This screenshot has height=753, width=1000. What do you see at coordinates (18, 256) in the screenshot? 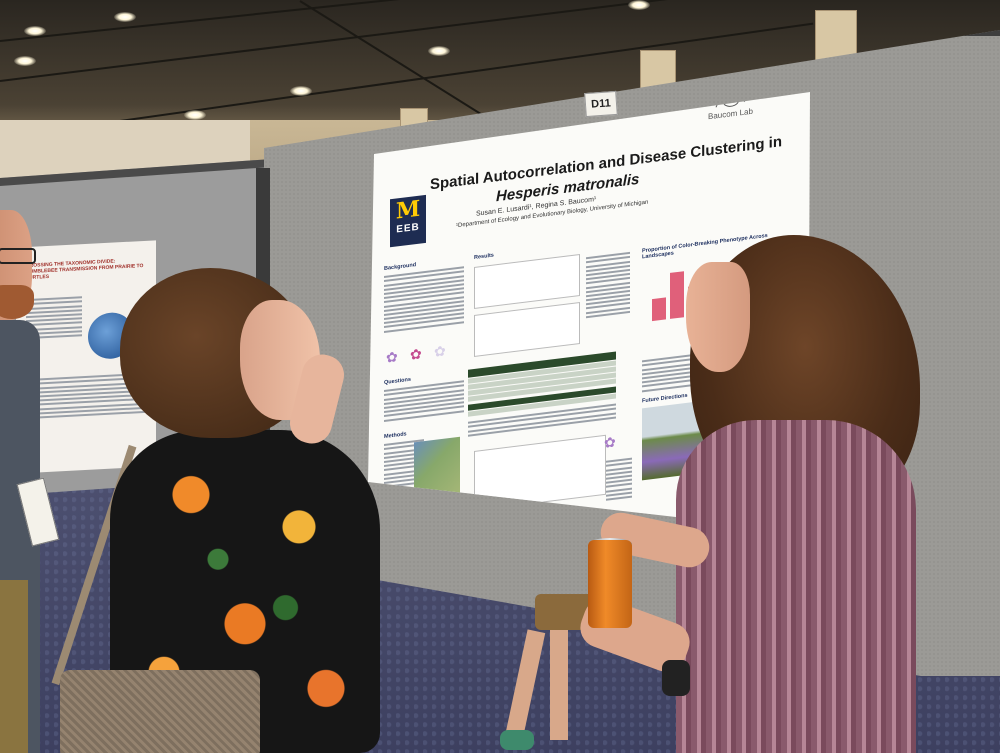
I see `glasses-icon` at bounding box center [18, 256].